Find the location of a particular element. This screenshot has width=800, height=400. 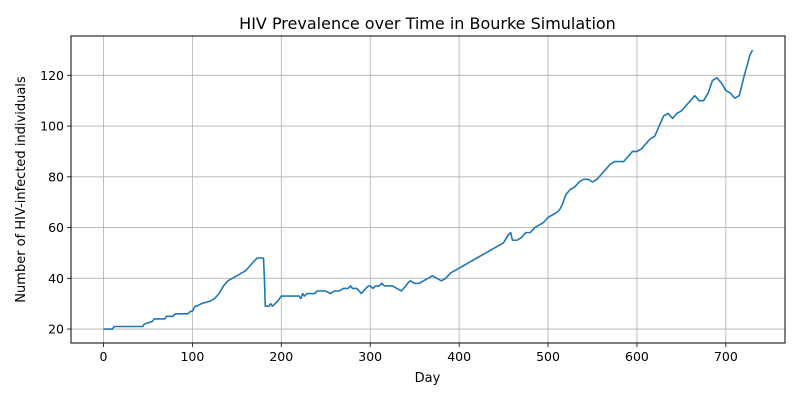

y-tick-label: 120 is located at coordinates (52, 75).